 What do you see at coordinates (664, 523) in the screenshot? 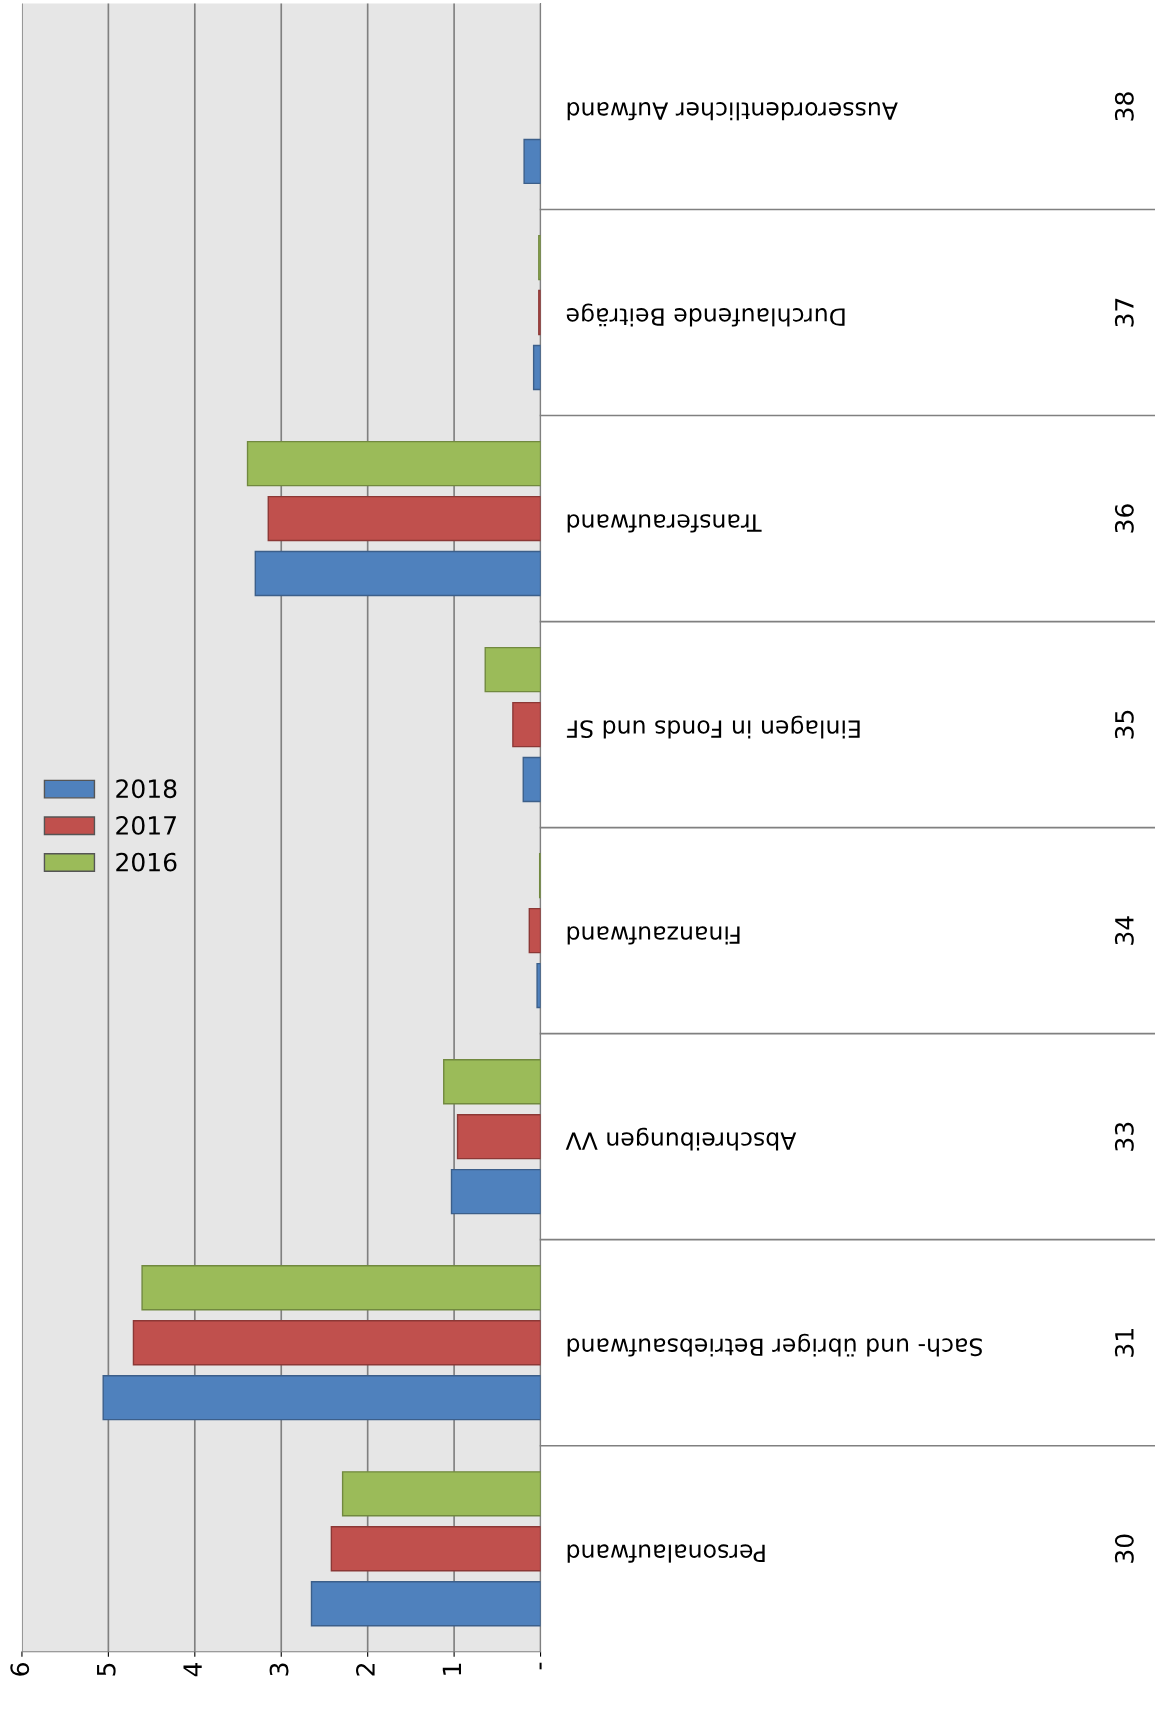
I see `y-tick-label: Transferaufwand` at bounding box center [664, 523].